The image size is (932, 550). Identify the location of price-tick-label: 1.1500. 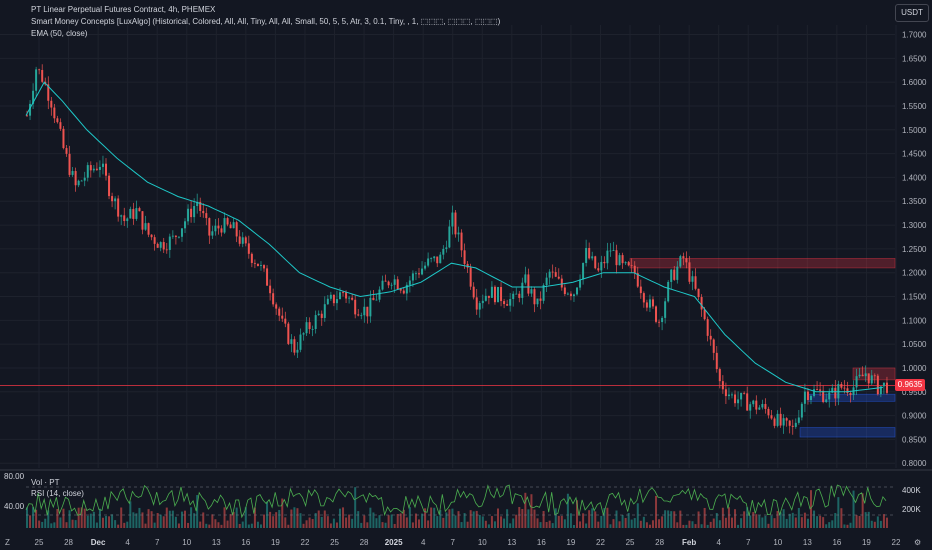
(914, 297).